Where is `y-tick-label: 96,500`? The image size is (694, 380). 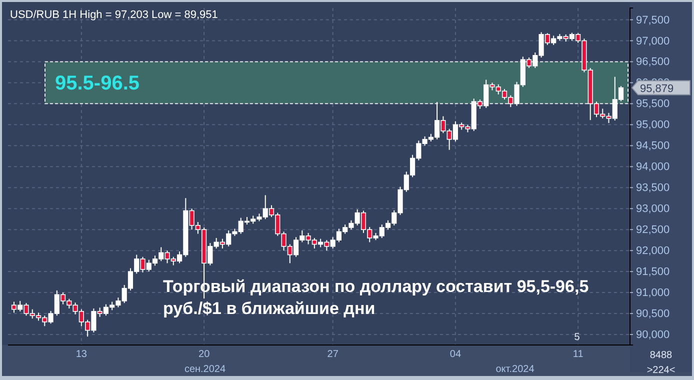
y-tick-label: 96,500 is located at coordinates (653, 62).